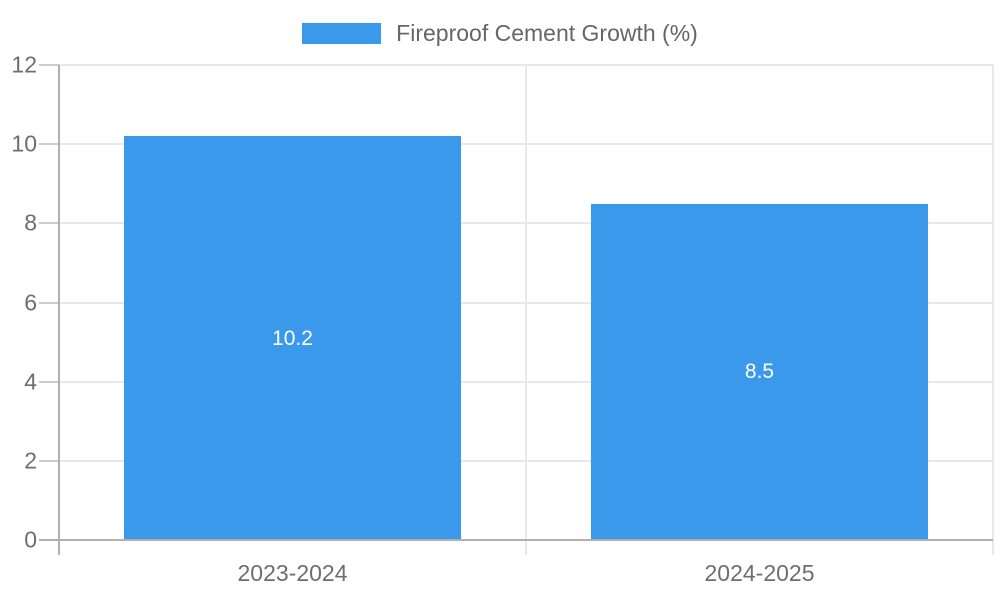 The image size is (1000, 600). What do you see at coordinates (24, 64) in the screenshot?
I see `y-tick-label: 12` at bounding box center [24, 64].